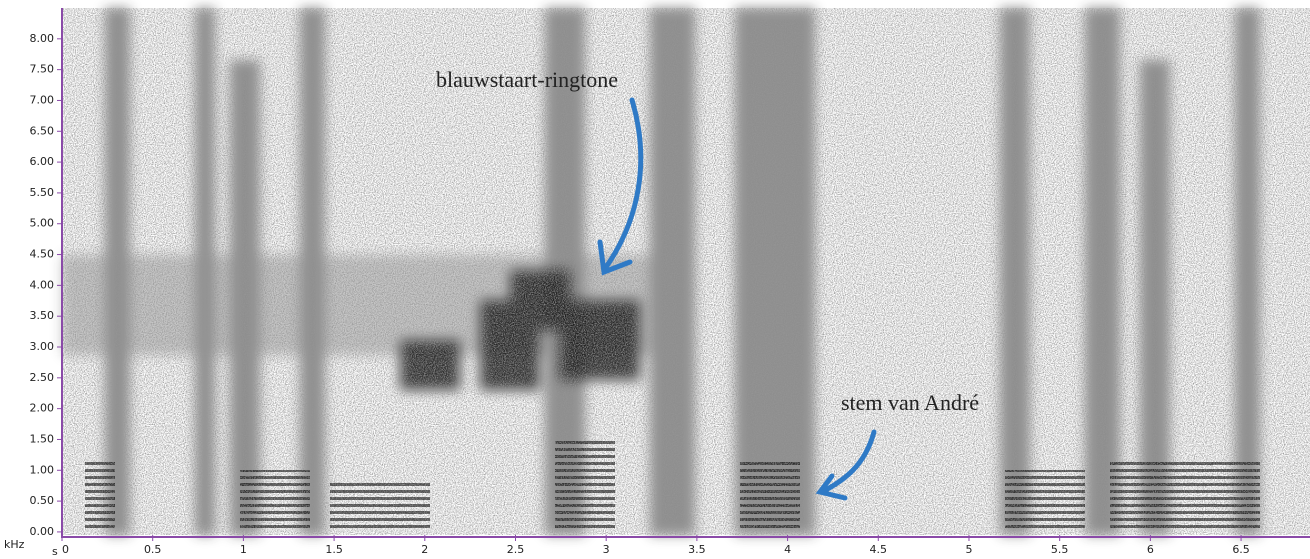 The height and width of the screenshot is (559, 1310). Describe the element at coordinates (334, 549) in the screenshot. I see `x-tick-label: 1.5` at that location.